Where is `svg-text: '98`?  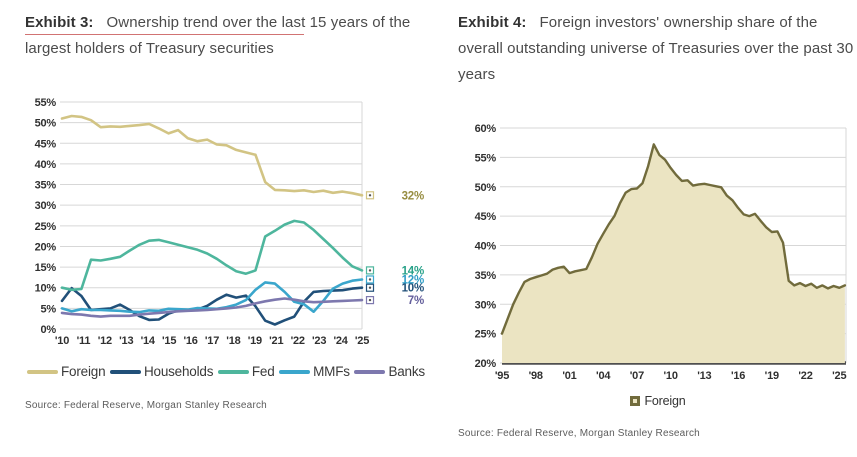 svg-text: '98 is located at coordinates (536, 376).